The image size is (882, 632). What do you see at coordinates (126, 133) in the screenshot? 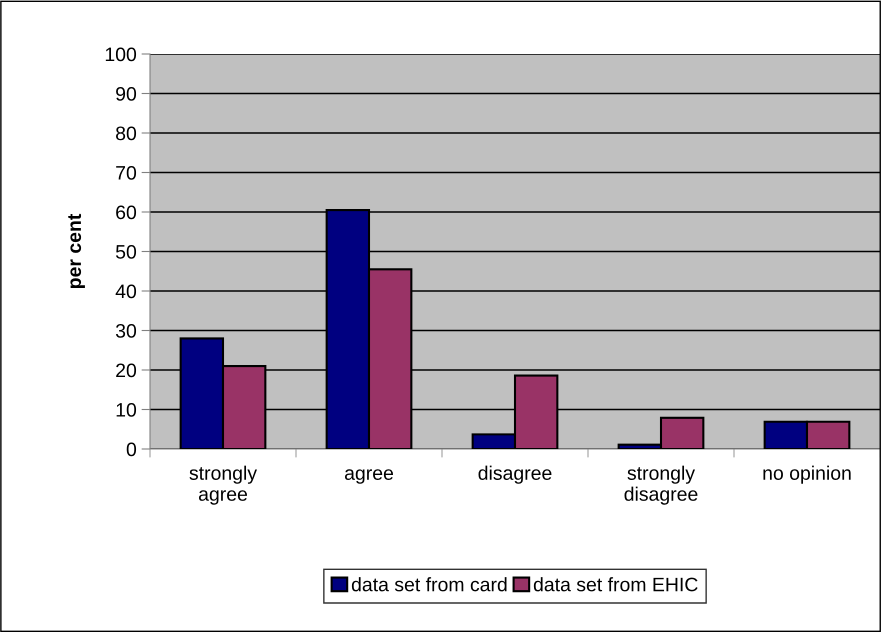
I see `y-tick-label: 80` at bounding box center [126, 133].